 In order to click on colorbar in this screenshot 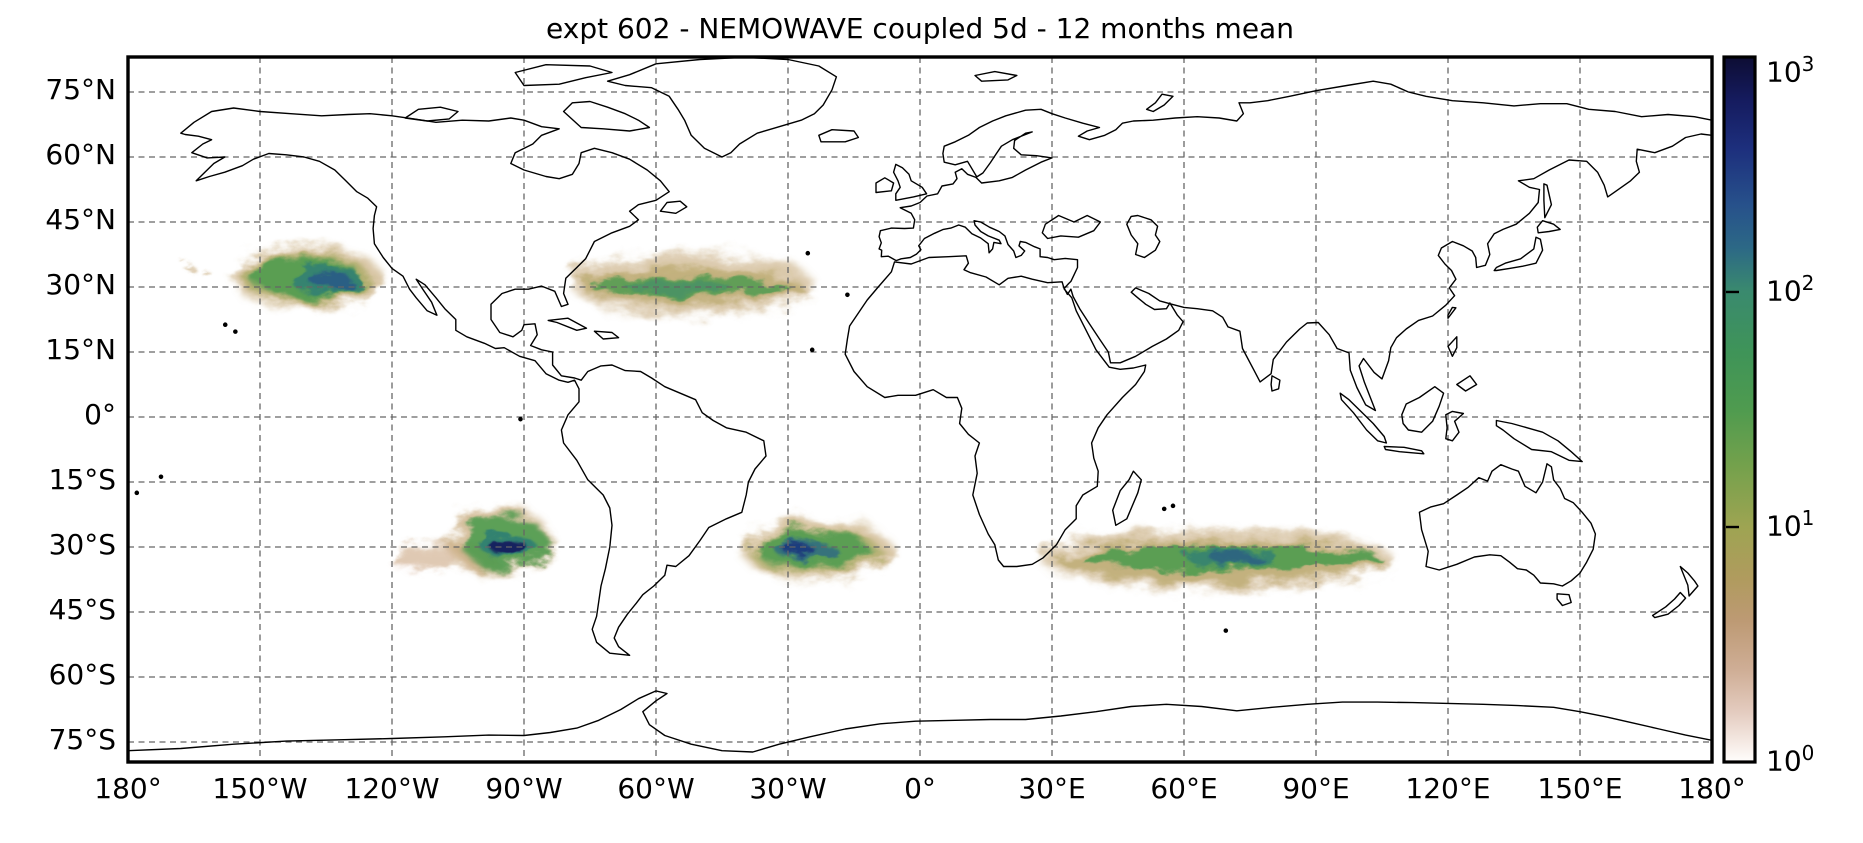, I will do `click(1739, 409)`.